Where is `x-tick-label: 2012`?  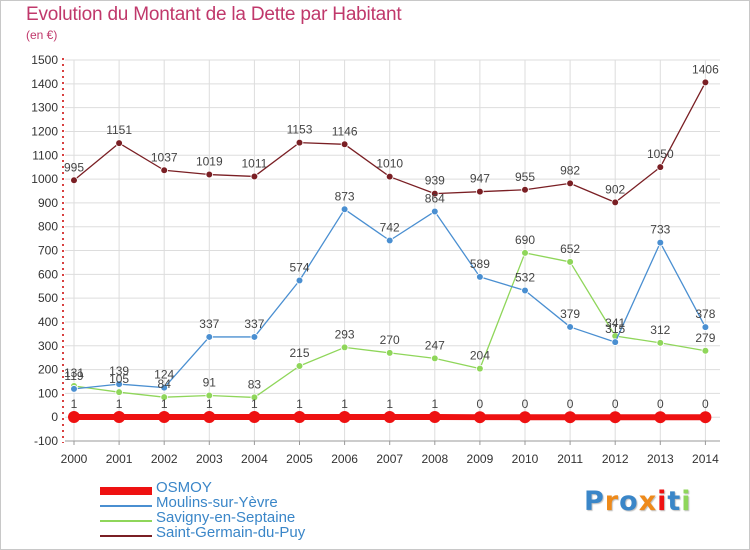
x-tick-label: 2012 is located at coordinates (615, 459).